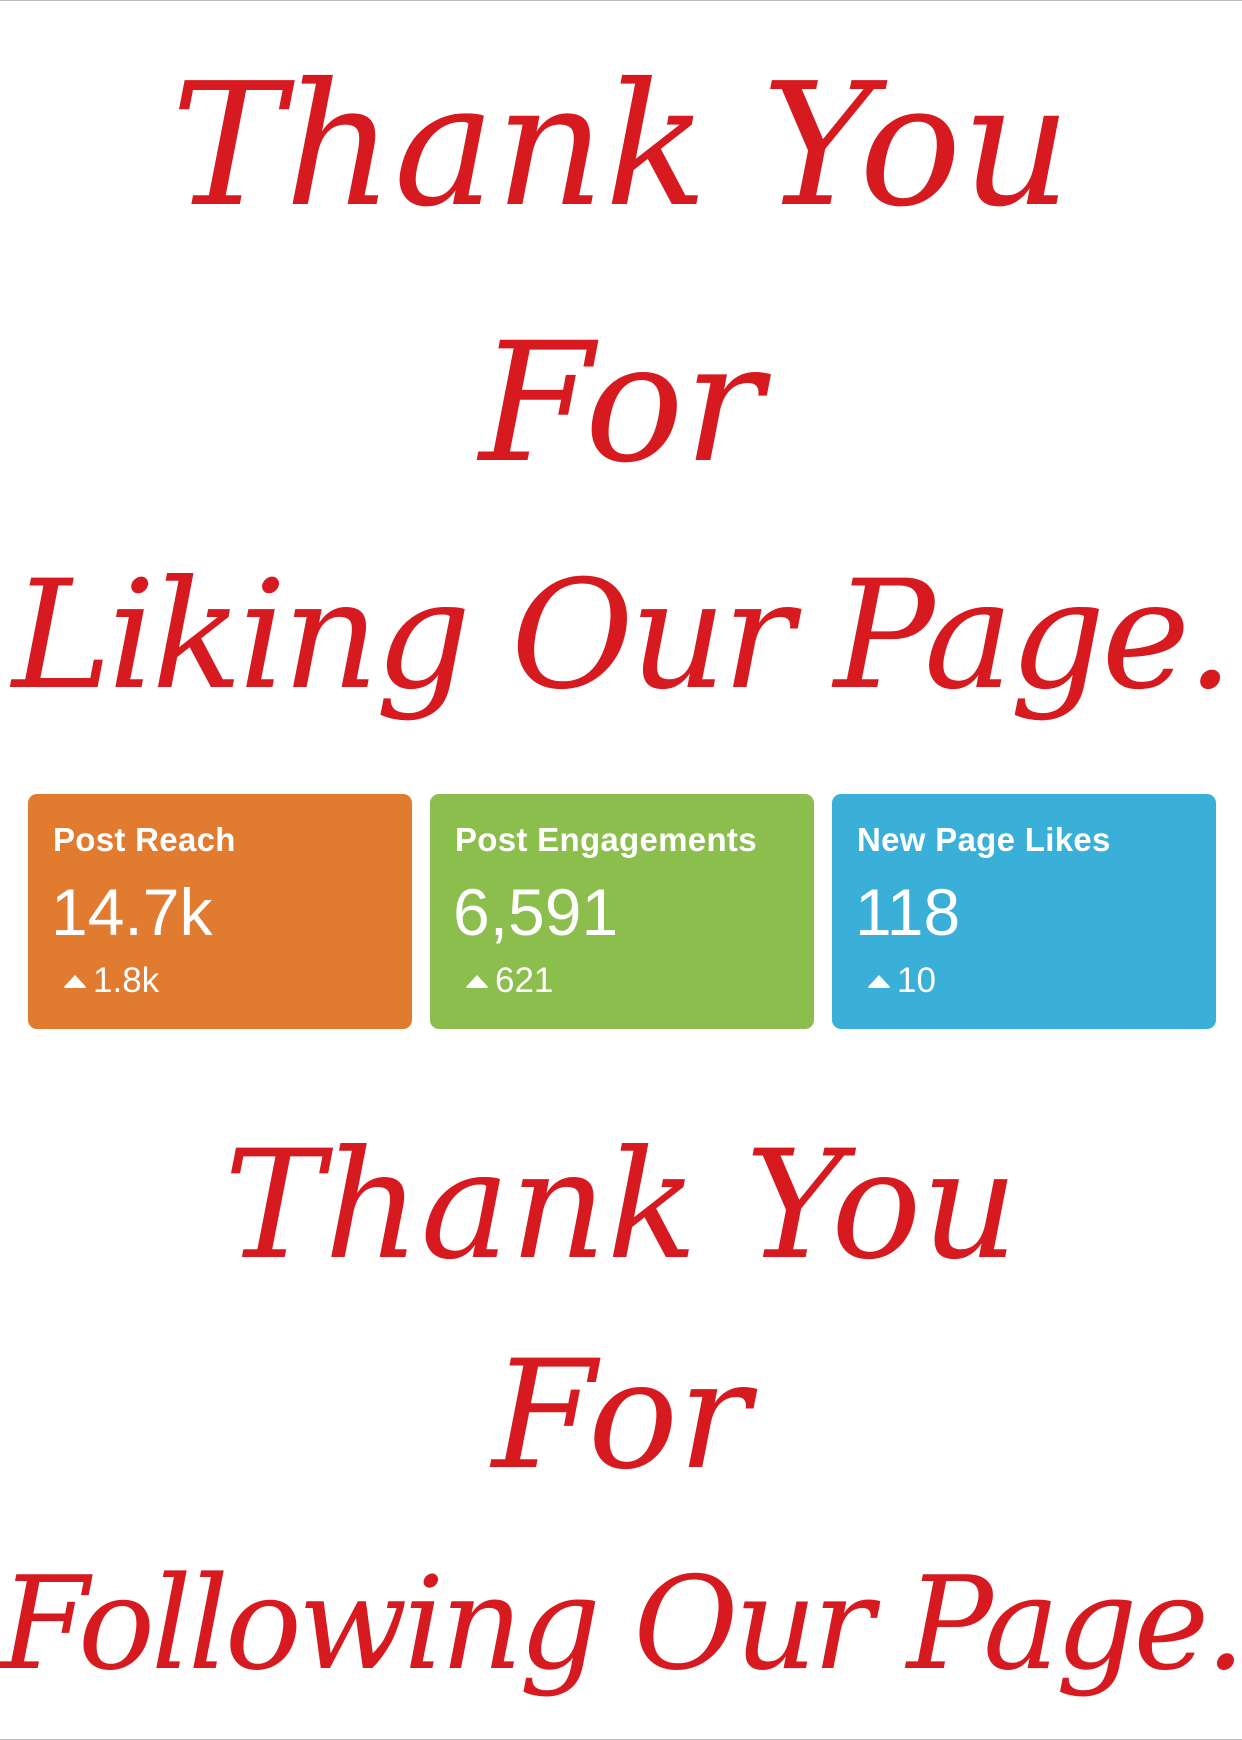 This screenshot has height=1740, width=1242. I want to click on stat-change: 1.8k, so click(111, 981).